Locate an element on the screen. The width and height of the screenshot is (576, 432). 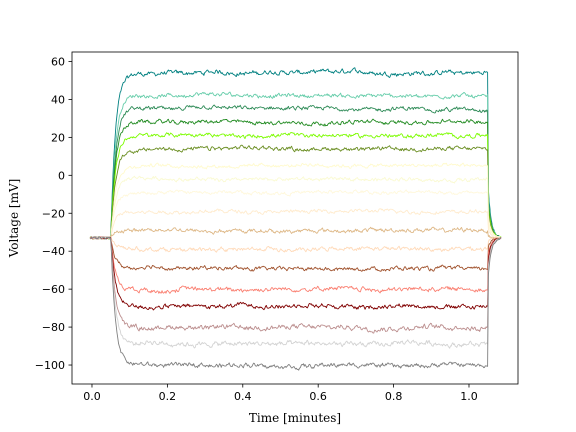
x-tick-label: 0.6 is located at coordinates (318, 396).